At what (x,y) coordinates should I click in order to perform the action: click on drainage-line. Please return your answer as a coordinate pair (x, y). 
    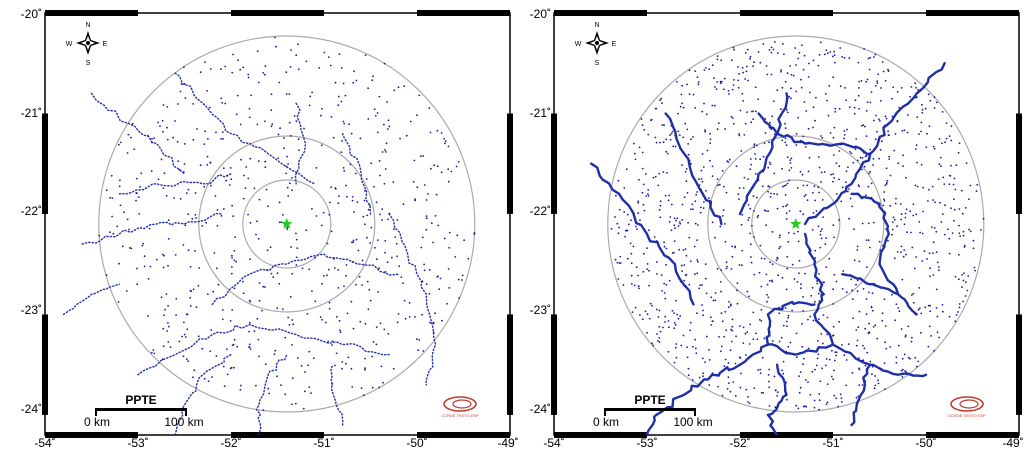
    Looking at the image, I should click on (300, 143).